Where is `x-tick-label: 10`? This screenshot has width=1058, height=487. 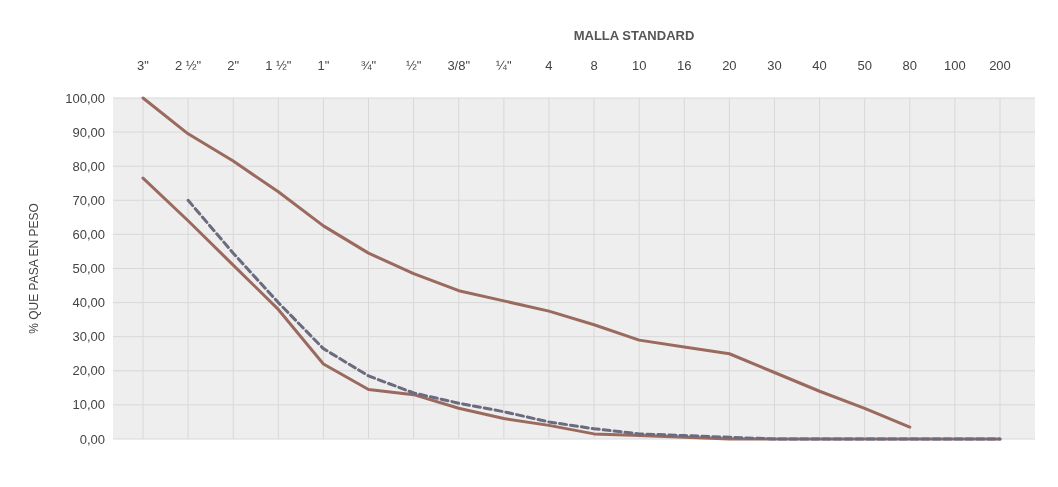 x-tick-label: 10 is located at coordinates (639, 65).